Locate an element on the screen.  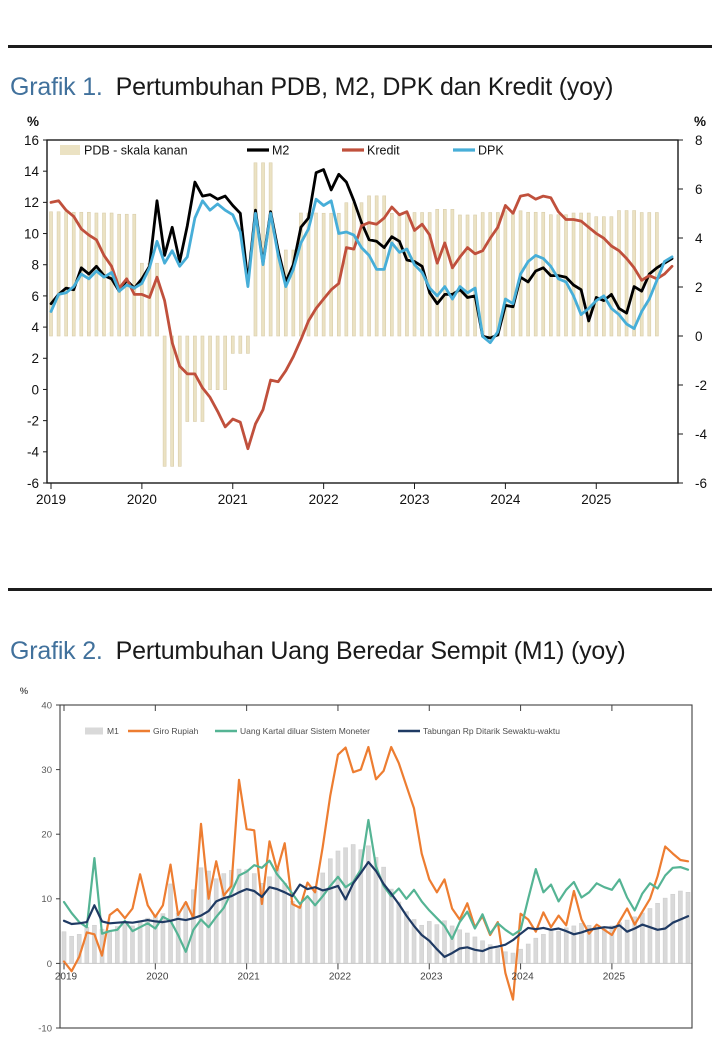
left-axis: -6 -4 -2 0 2 4 6 8 10 12 14 16% is located at coordinates (35, 302).